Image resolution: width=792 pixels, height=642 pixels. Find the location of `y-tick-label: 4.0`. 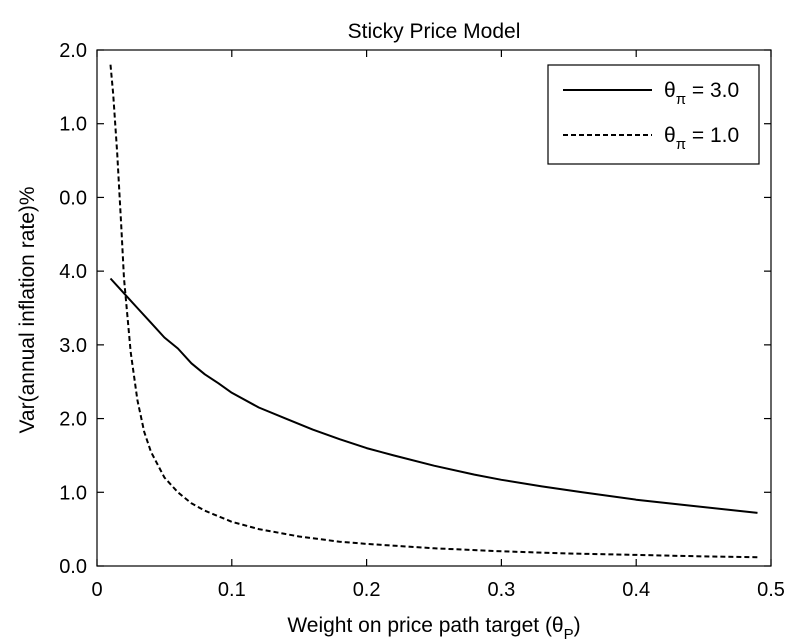

y-tick-label: 4.0 is located at coordinates (73, 272).